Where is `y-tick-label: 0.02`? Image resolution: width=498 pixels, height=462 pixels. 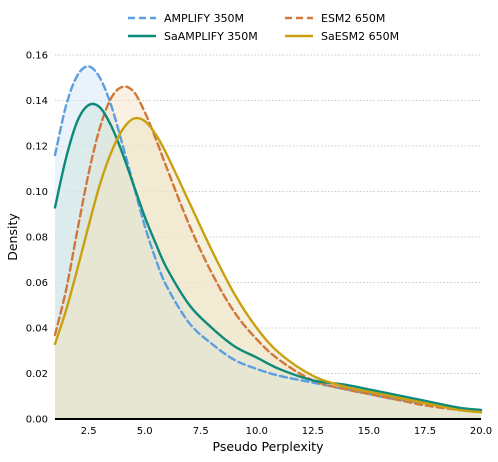
y-tick-label: 0.02 is located at coordinates (37, 374).